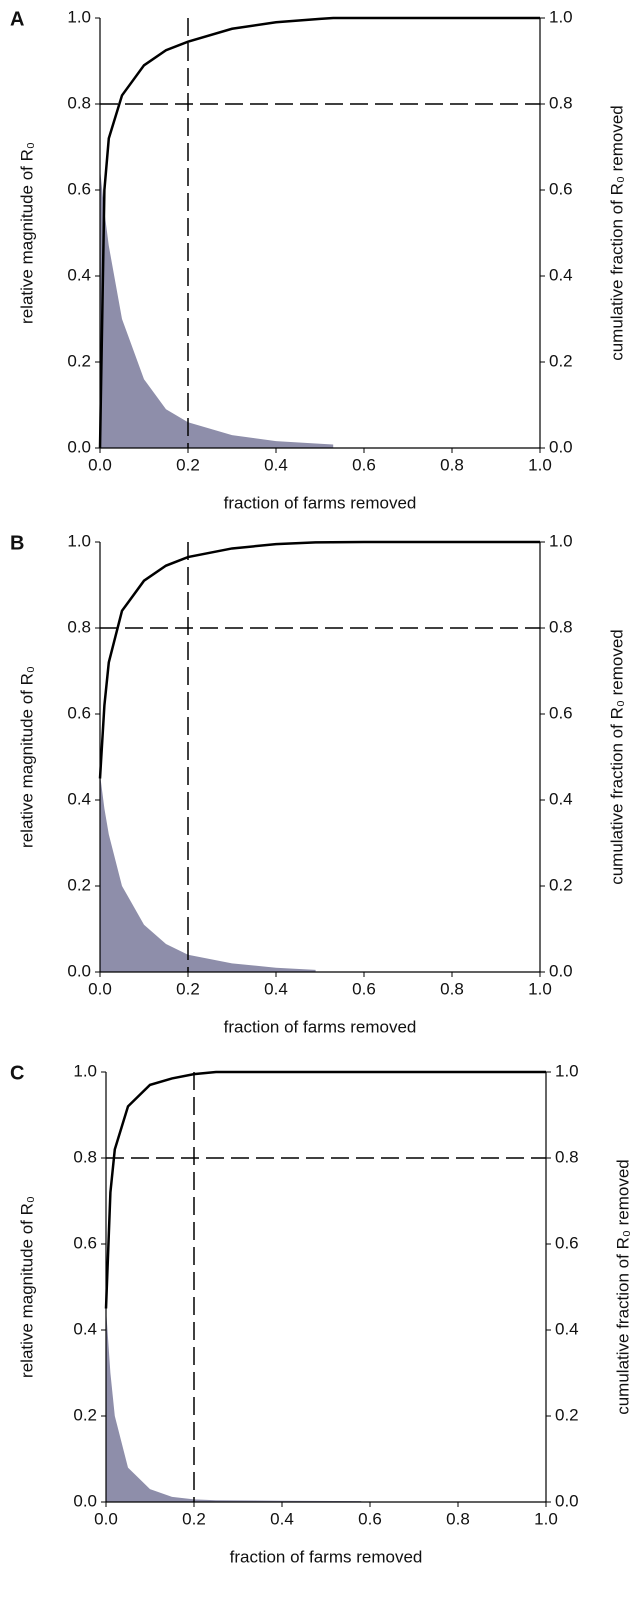  What do you see at coordinates (17, 19) in the screenshot?
I see `panel-label: A` at bounding box center [17, 19].